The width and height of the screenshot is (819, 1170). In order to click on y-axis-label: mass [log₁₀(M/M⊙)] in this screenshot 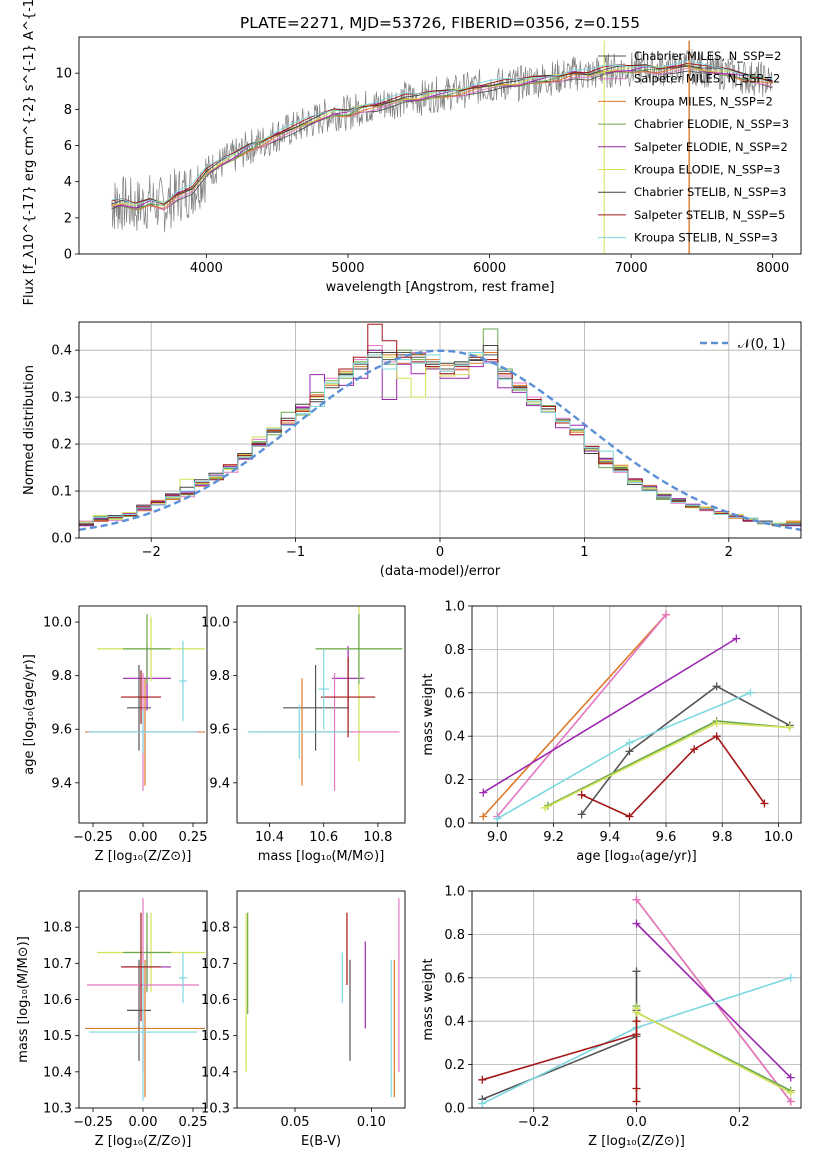, I will do `click(23, 999)`.